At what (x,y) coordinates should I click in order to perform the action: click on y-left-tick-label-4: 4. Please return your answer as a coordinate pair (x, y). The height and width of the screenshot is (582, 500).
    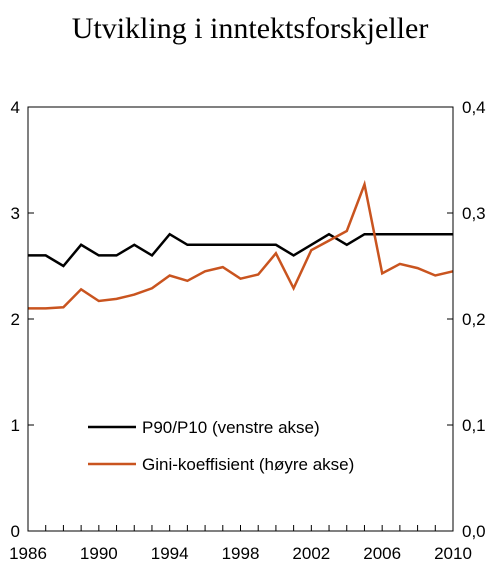
    Looking at the image, I should click on (15, 107).